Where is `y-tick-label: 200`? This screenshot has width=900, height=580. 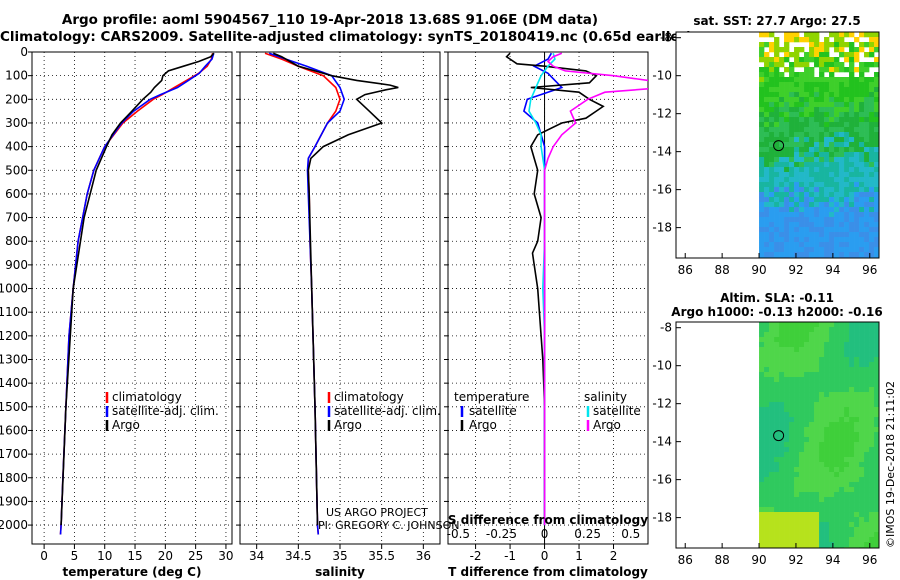
y-tick-label: 200 is located at coordinates (16, 99).